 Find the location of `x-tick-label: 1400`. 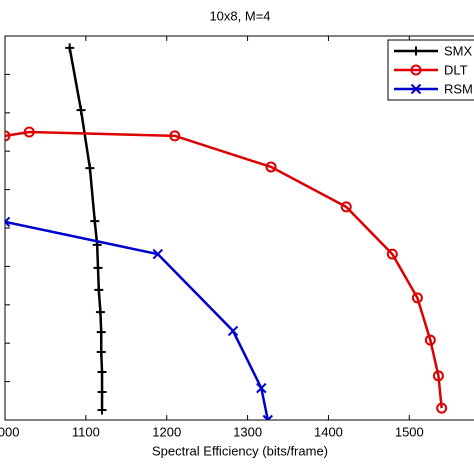

x-tick-label: 1400 is located at coordinates (328, 431).